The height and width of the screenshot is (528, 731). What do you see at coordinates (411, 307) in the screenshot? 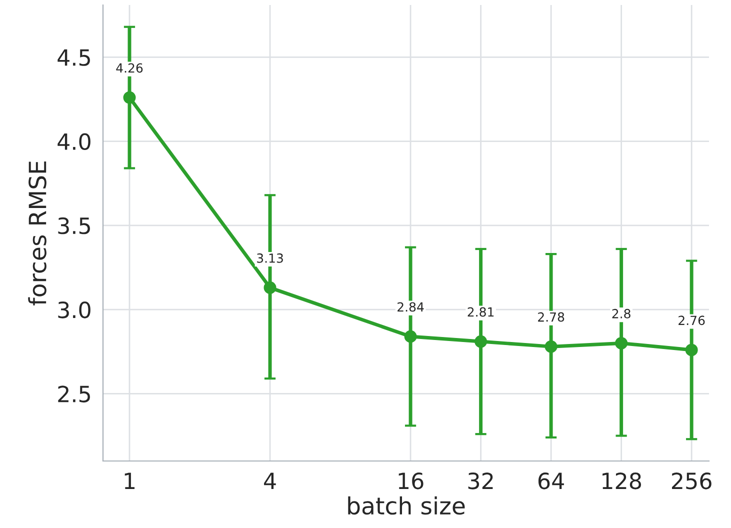
I see `data-label: 2.84` at bounding box center [411, 307].